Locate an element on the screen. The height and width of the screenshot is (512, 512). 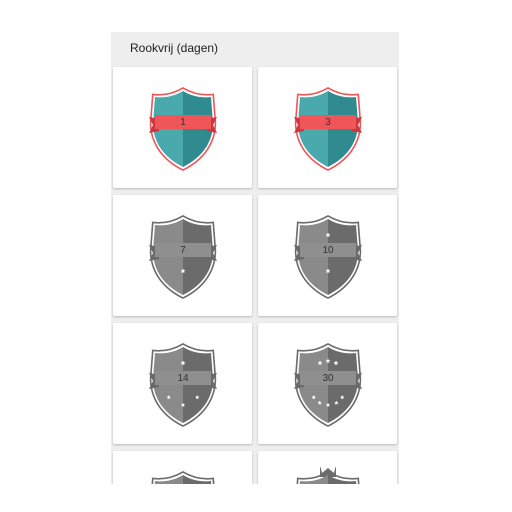
shield-badge-icon is located at coordinates (183, 476).